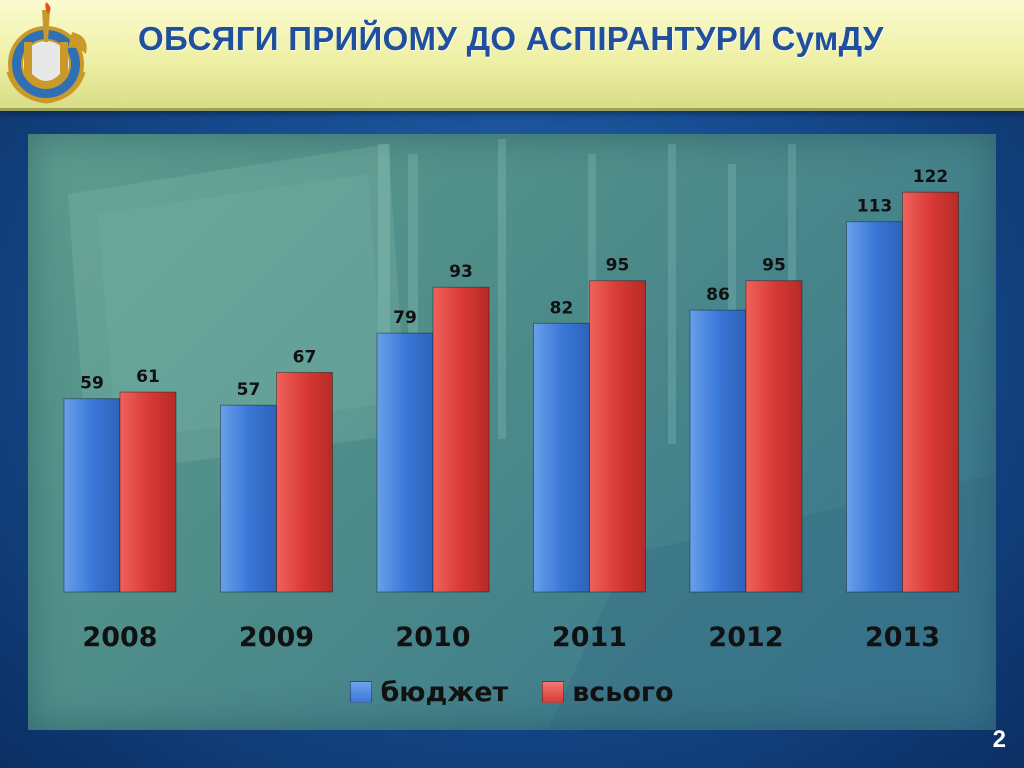  What do you see at coordinates (46, 53) in the screenshot?
I see `university-emblem-icon` at bounding box center [46, 53].